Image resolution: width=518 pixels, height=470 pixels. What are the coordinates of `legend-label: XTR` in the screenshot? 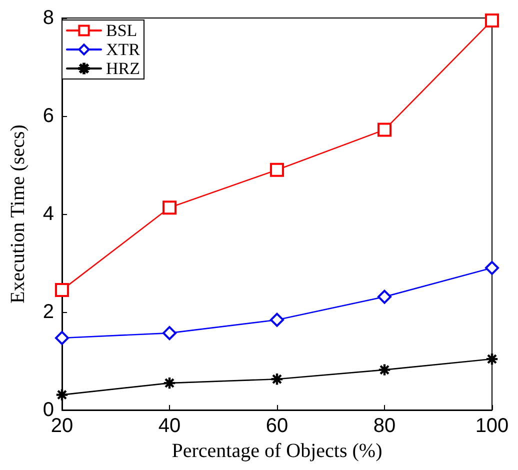 It's located at (123, 49).